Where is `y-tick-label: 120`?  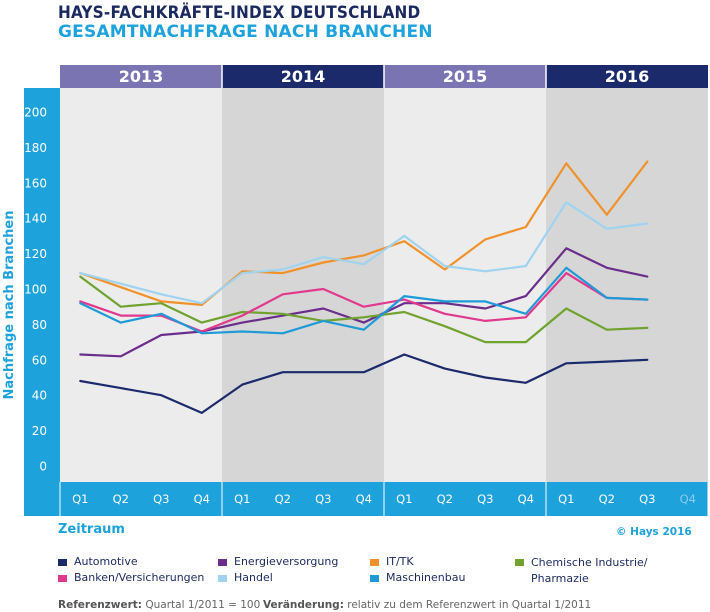 y-tick-label: 120 is located at coordinates (35, 254).